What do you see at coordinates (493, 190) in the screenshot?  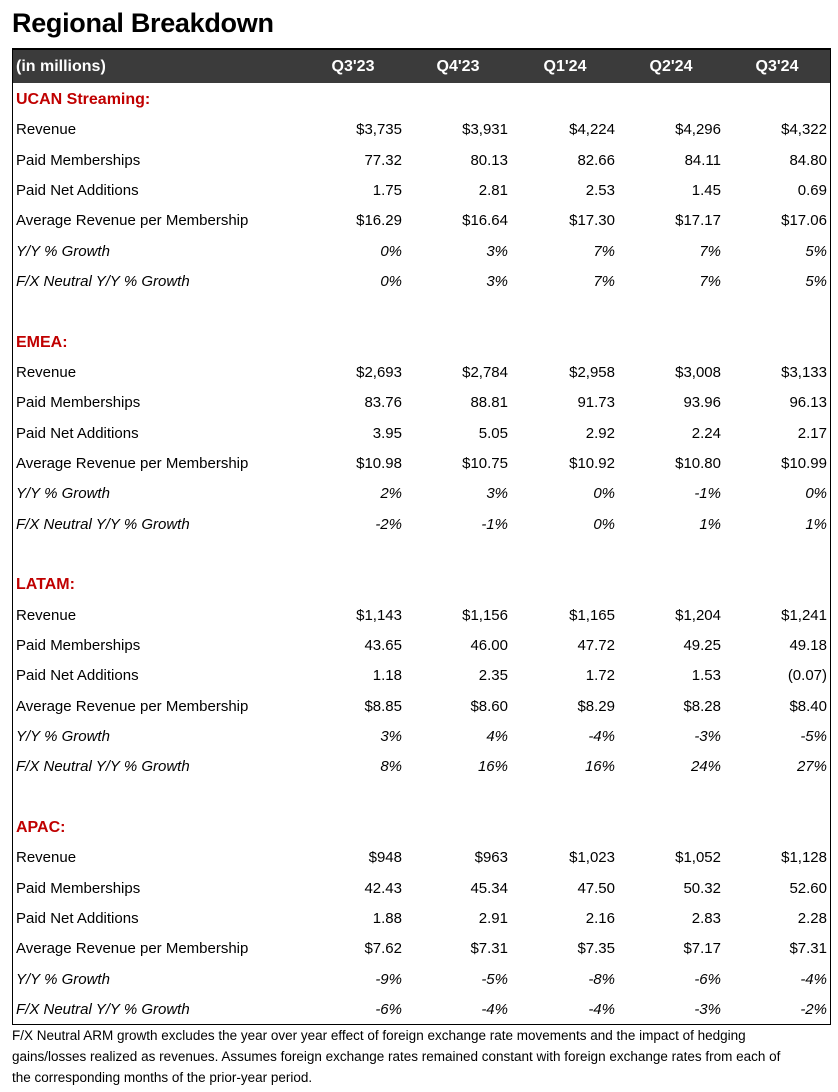 I see `cell-value: 2.81` at bounding box center [493, 190].